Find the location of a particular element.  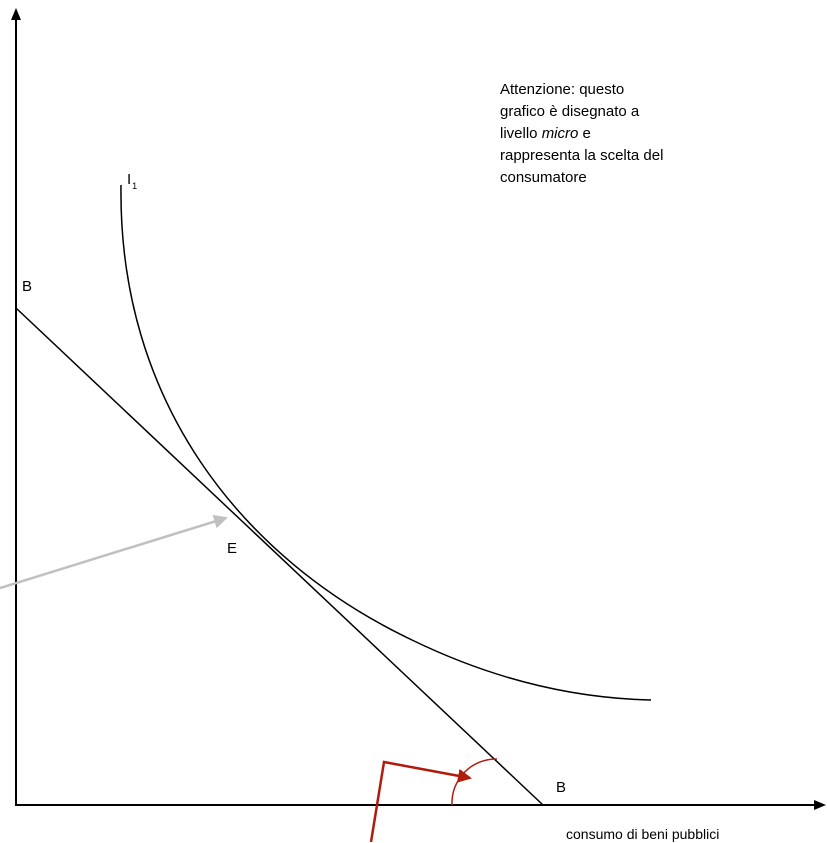

arrow-right-icon is located at coordinates (820, 805).